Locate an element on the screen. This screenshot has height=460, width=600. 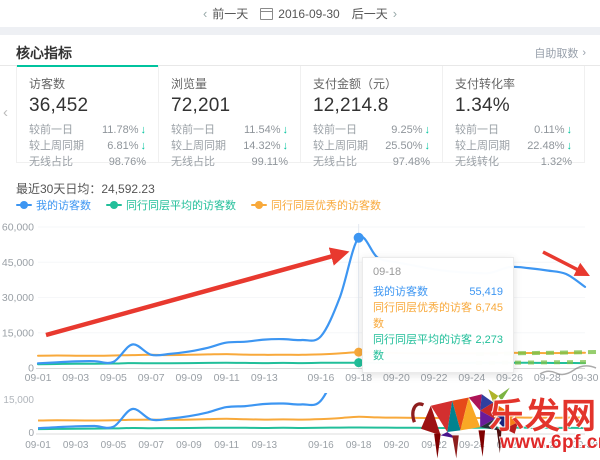
metric-row-value: 9.25% ↓ is located at coordinates (410, 130).